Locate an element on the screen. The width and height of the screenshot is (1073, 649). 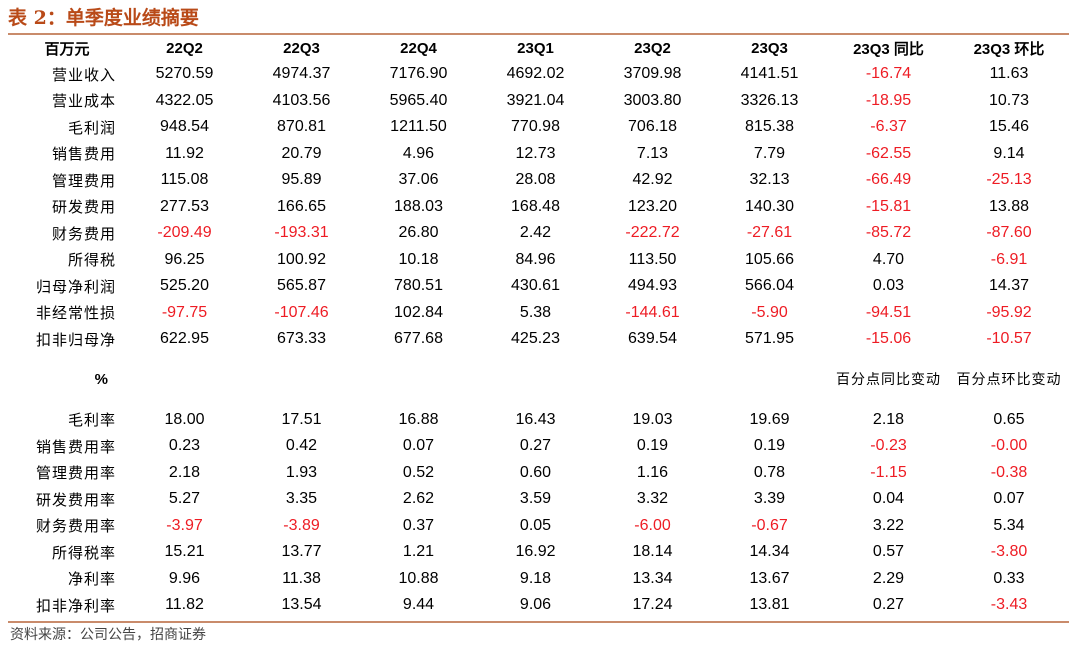
row-label: 销售费用率 is located at coordinates (75, 446).